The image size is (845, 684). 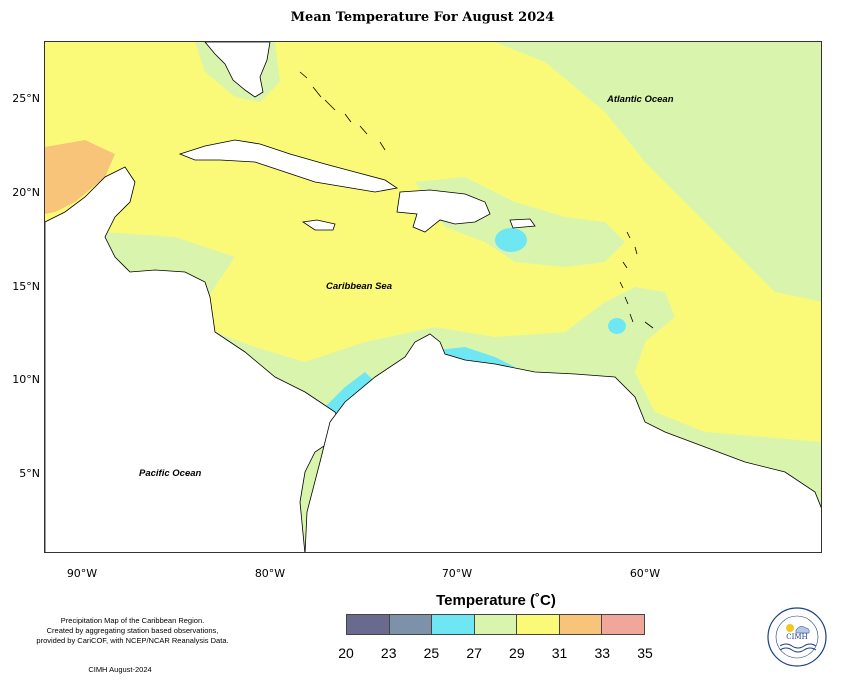 What do you see at coordinates (511, 240) in the screenshot?
I see `band-25-27-pr` at bounding box center [511, 240].